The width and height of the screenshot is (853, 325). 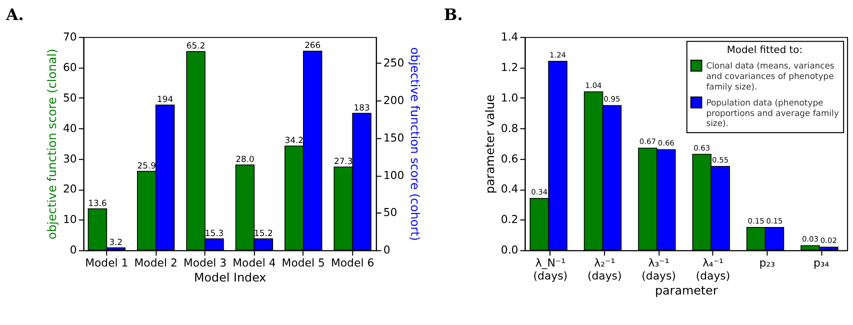 What do you see at coordinates (453, 14) in the screenshot?
I see `chart-title: B.` at bounding box center [453, 14].